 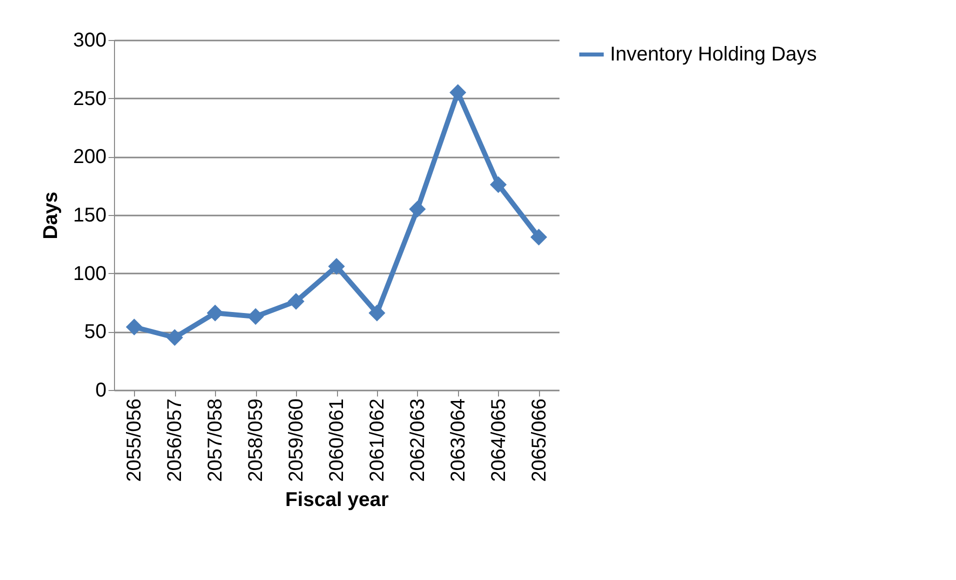 What do you see at coordinates (713, 55) in the screenshot?
I see `legend-label: Inventory Holding Days` at bounding box center [713, 55].